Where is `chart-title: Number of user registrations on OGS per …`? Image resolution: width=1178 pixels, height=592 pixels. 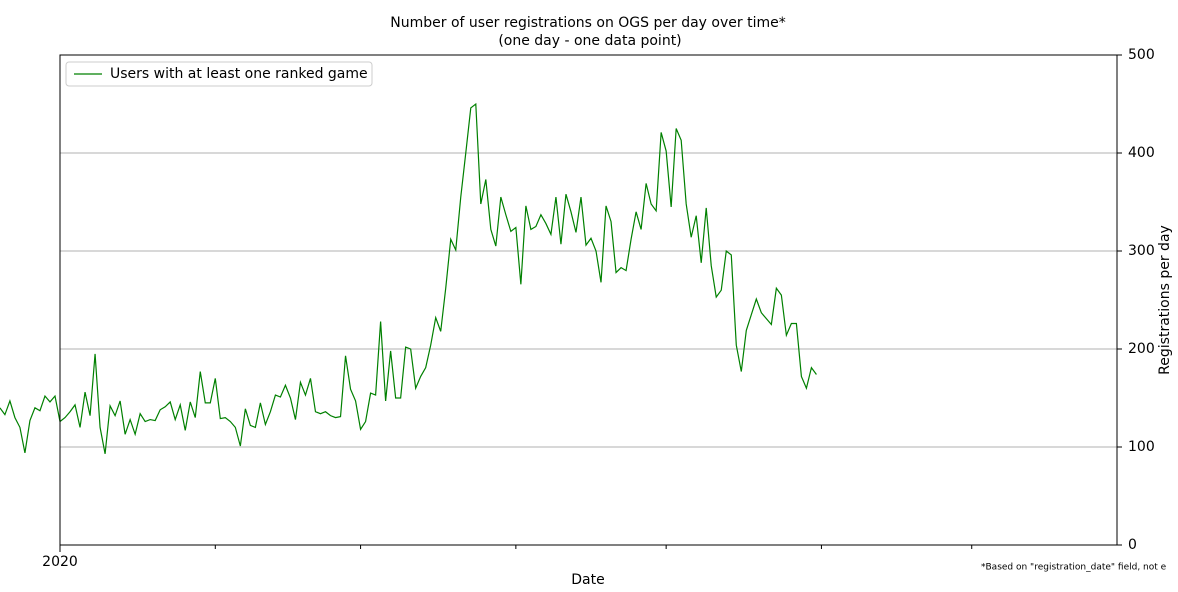
chart-title: Number of user registrations on OGS per … is located at coordinates (587, 23).